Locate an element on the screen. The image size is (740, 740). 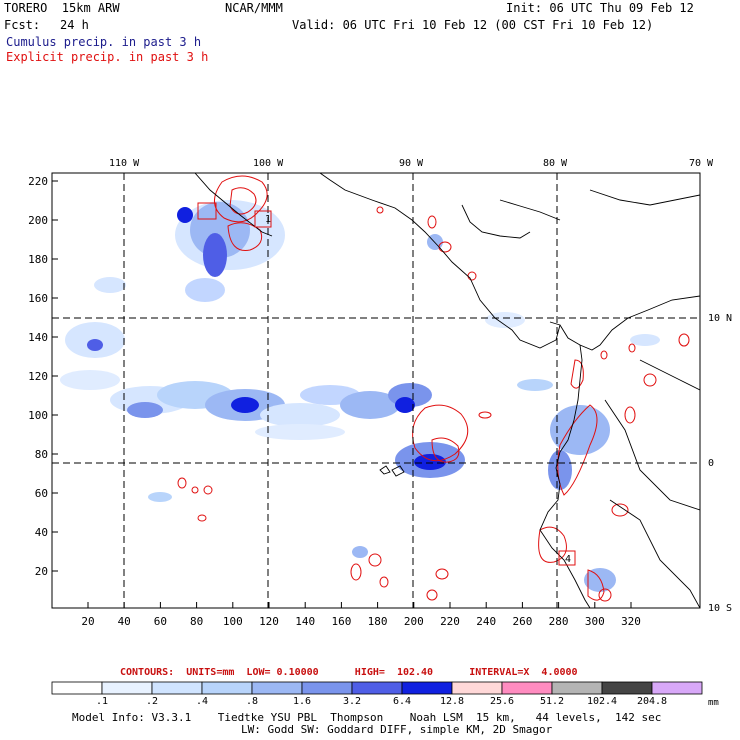
lon-label-110w: 110 W is located at coordinates (124, 163).